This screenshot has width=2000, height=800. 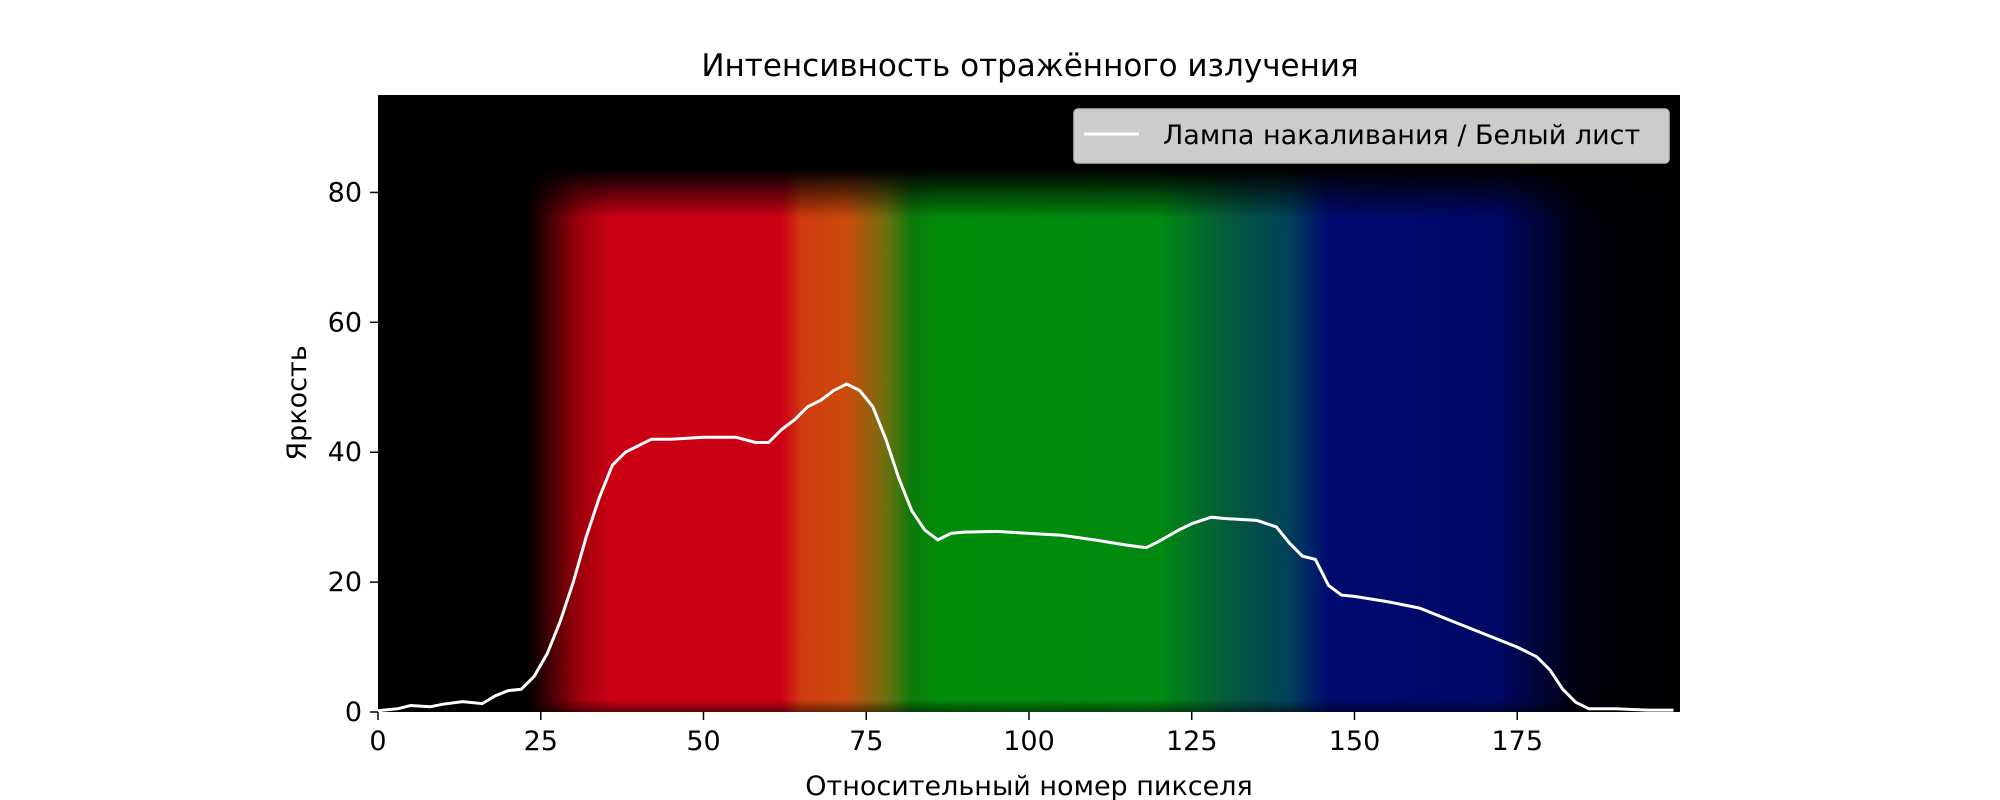 What do you see at coordinates (377, 741) in the screenshot?
I see `x-tick-label: 0` at bounding box center [377, 741].